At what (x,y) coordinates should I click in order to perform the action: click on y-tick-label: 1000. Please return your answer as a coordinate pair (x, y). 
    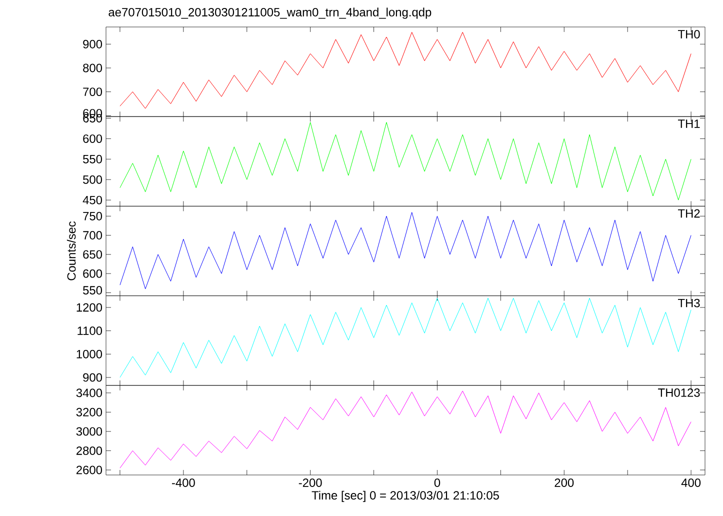
    Looking at the image, I should click on (89, 354).